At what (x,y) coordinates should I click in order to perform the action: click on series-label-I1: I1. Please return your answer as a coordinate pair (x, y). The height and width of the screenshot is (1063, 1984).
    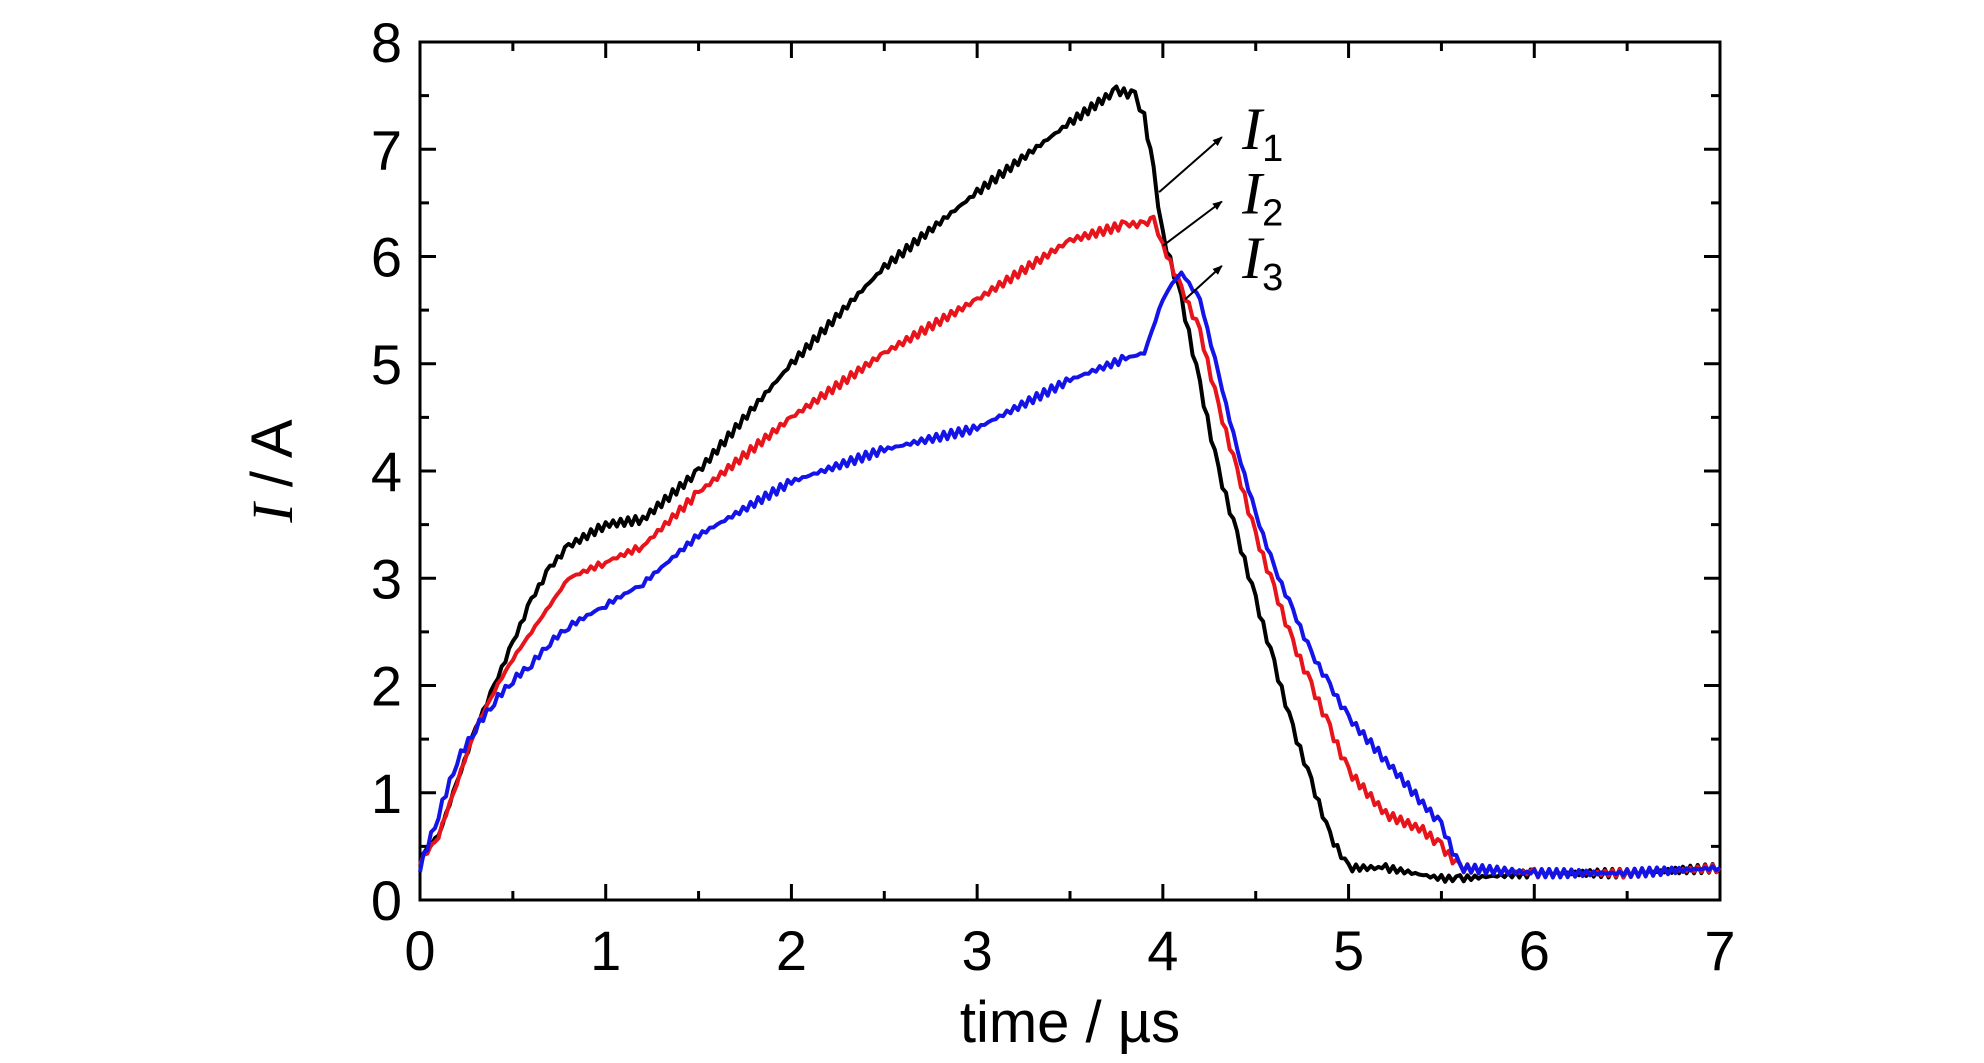
    Looking at the image, I should click on (1262, 133).